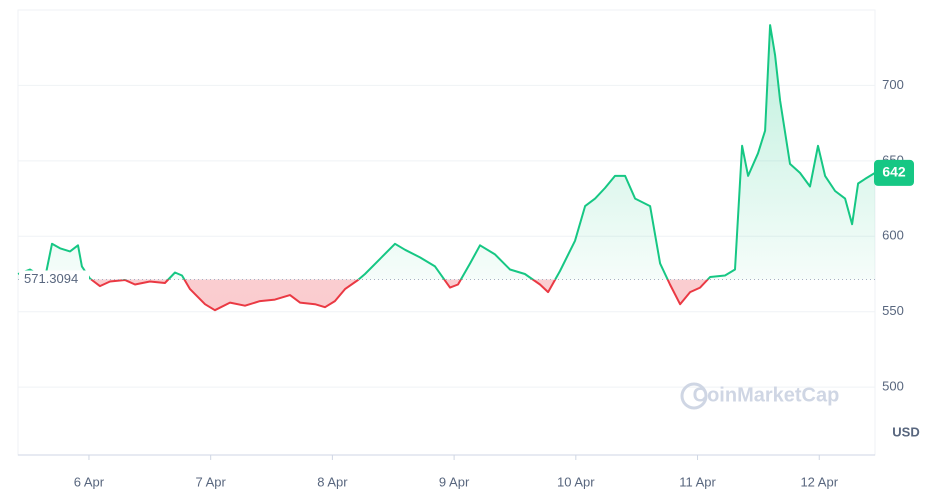 The height and width of the screenshot is (498, 935). Describe the element at coordinates (766, 395) in the screenshot. I see `watermark: CoinMarketCap` at that location.